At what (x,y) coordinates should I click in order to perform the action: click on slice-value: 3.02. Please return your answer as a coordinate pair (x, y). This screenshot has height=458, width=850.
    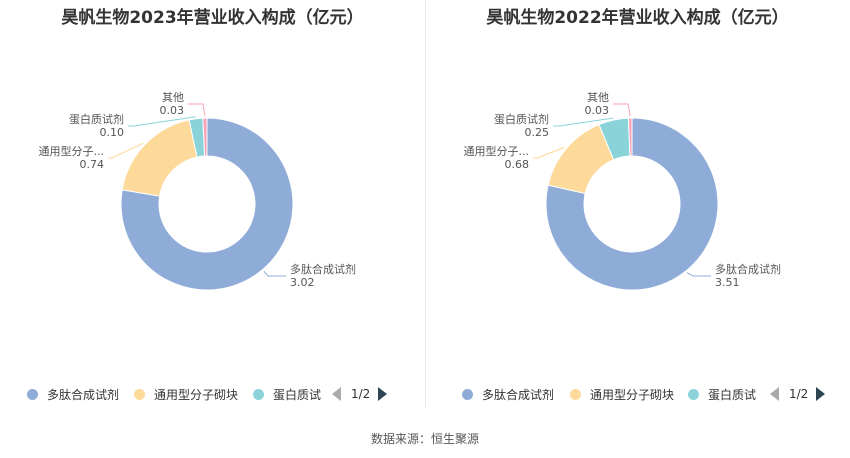
    Looking at the image, I should click on (302, 282).